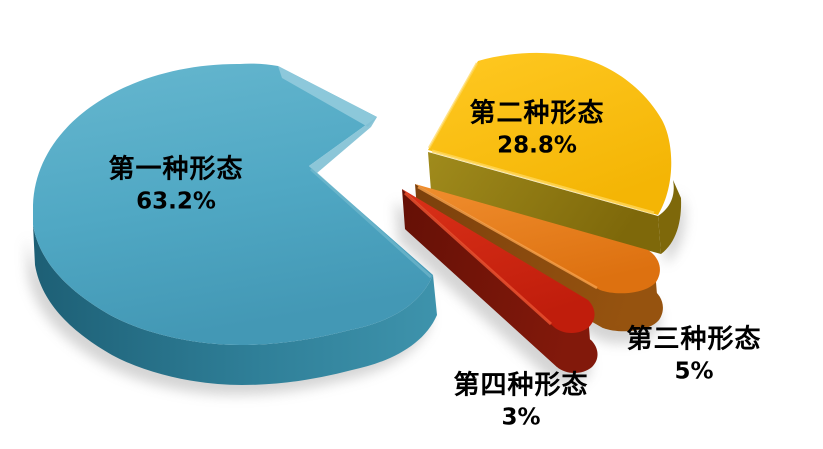 The width and height of the screenshot is (823, 449). I want to click on slice-2-inner-side-face, so click(544, 203).